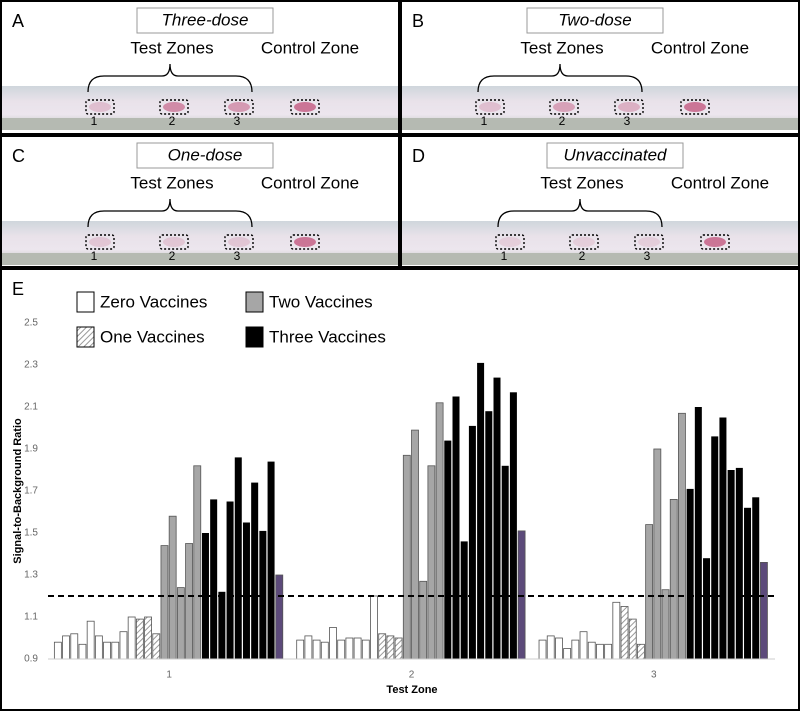 The width and height of the screenshot is (800, 716). Describe the element at coordinates (254, 337) in the screenshot. I see `legend-swatch` at that location.